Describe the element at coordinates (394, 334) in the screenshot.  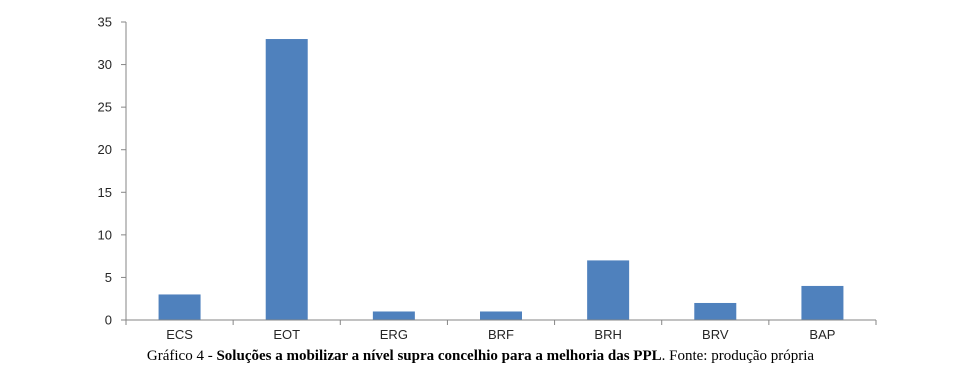
I see `x-tick-label: ERG` at that location.